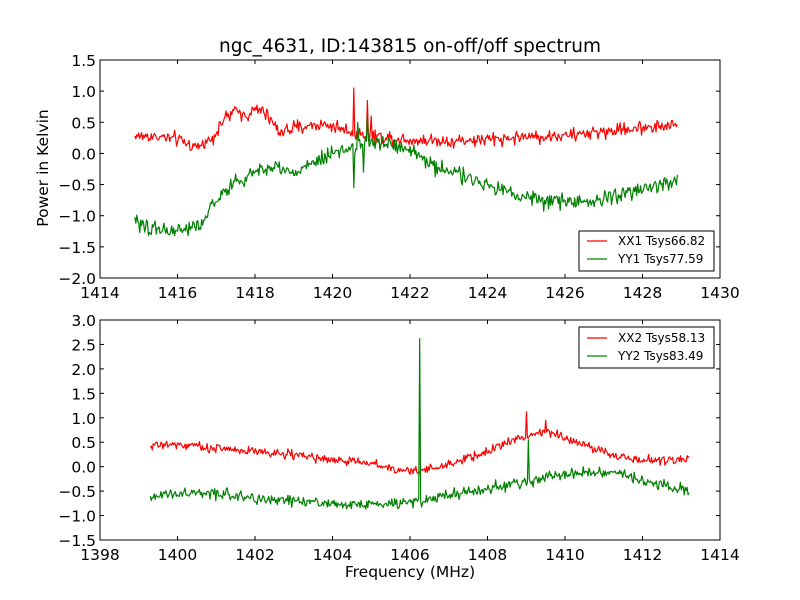 This screenshot has height=600, width=800. What do you see at coordinates (564, 555) in the screenshot?
I see `x-tick-label: 1410` at bounding box center [564, 555].